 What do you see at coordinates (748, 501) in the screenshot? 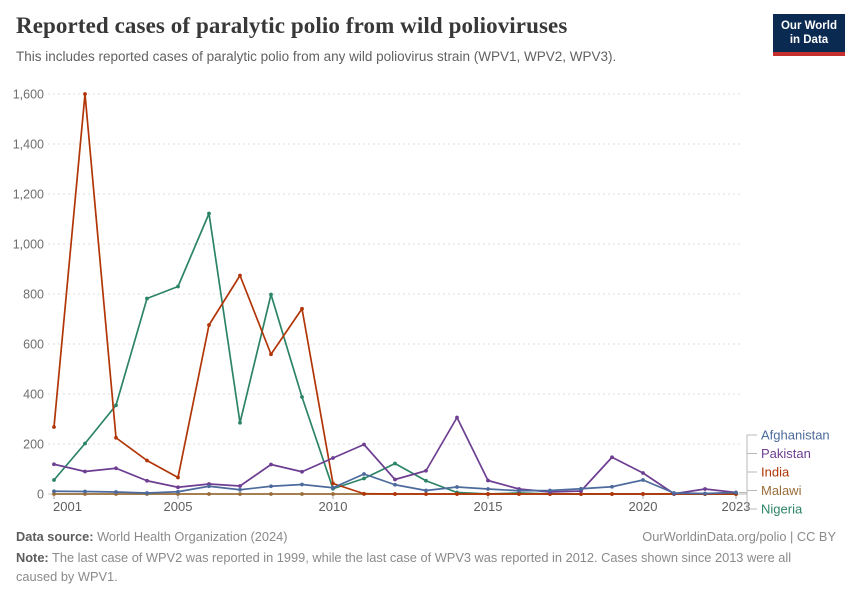
I see `legend-leader-line` at bounding box center [748, 501].